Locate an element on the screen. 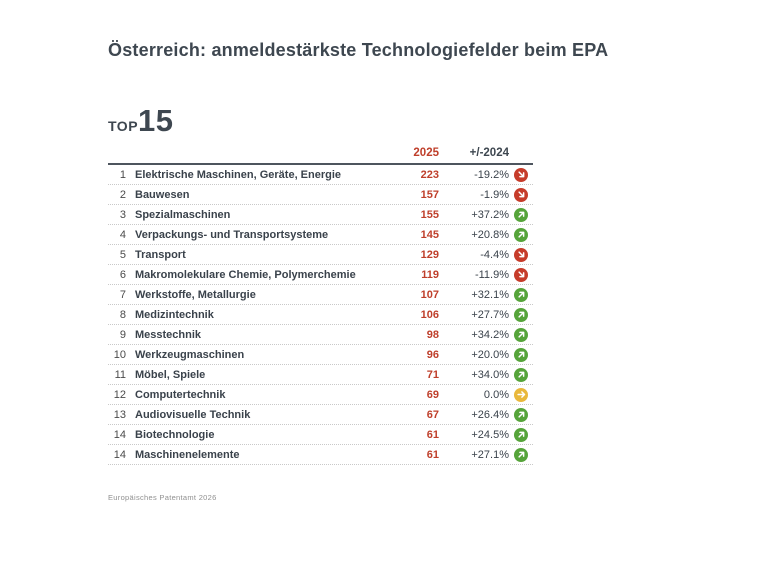  row-value: 145 is located at coordinates (429, 234).